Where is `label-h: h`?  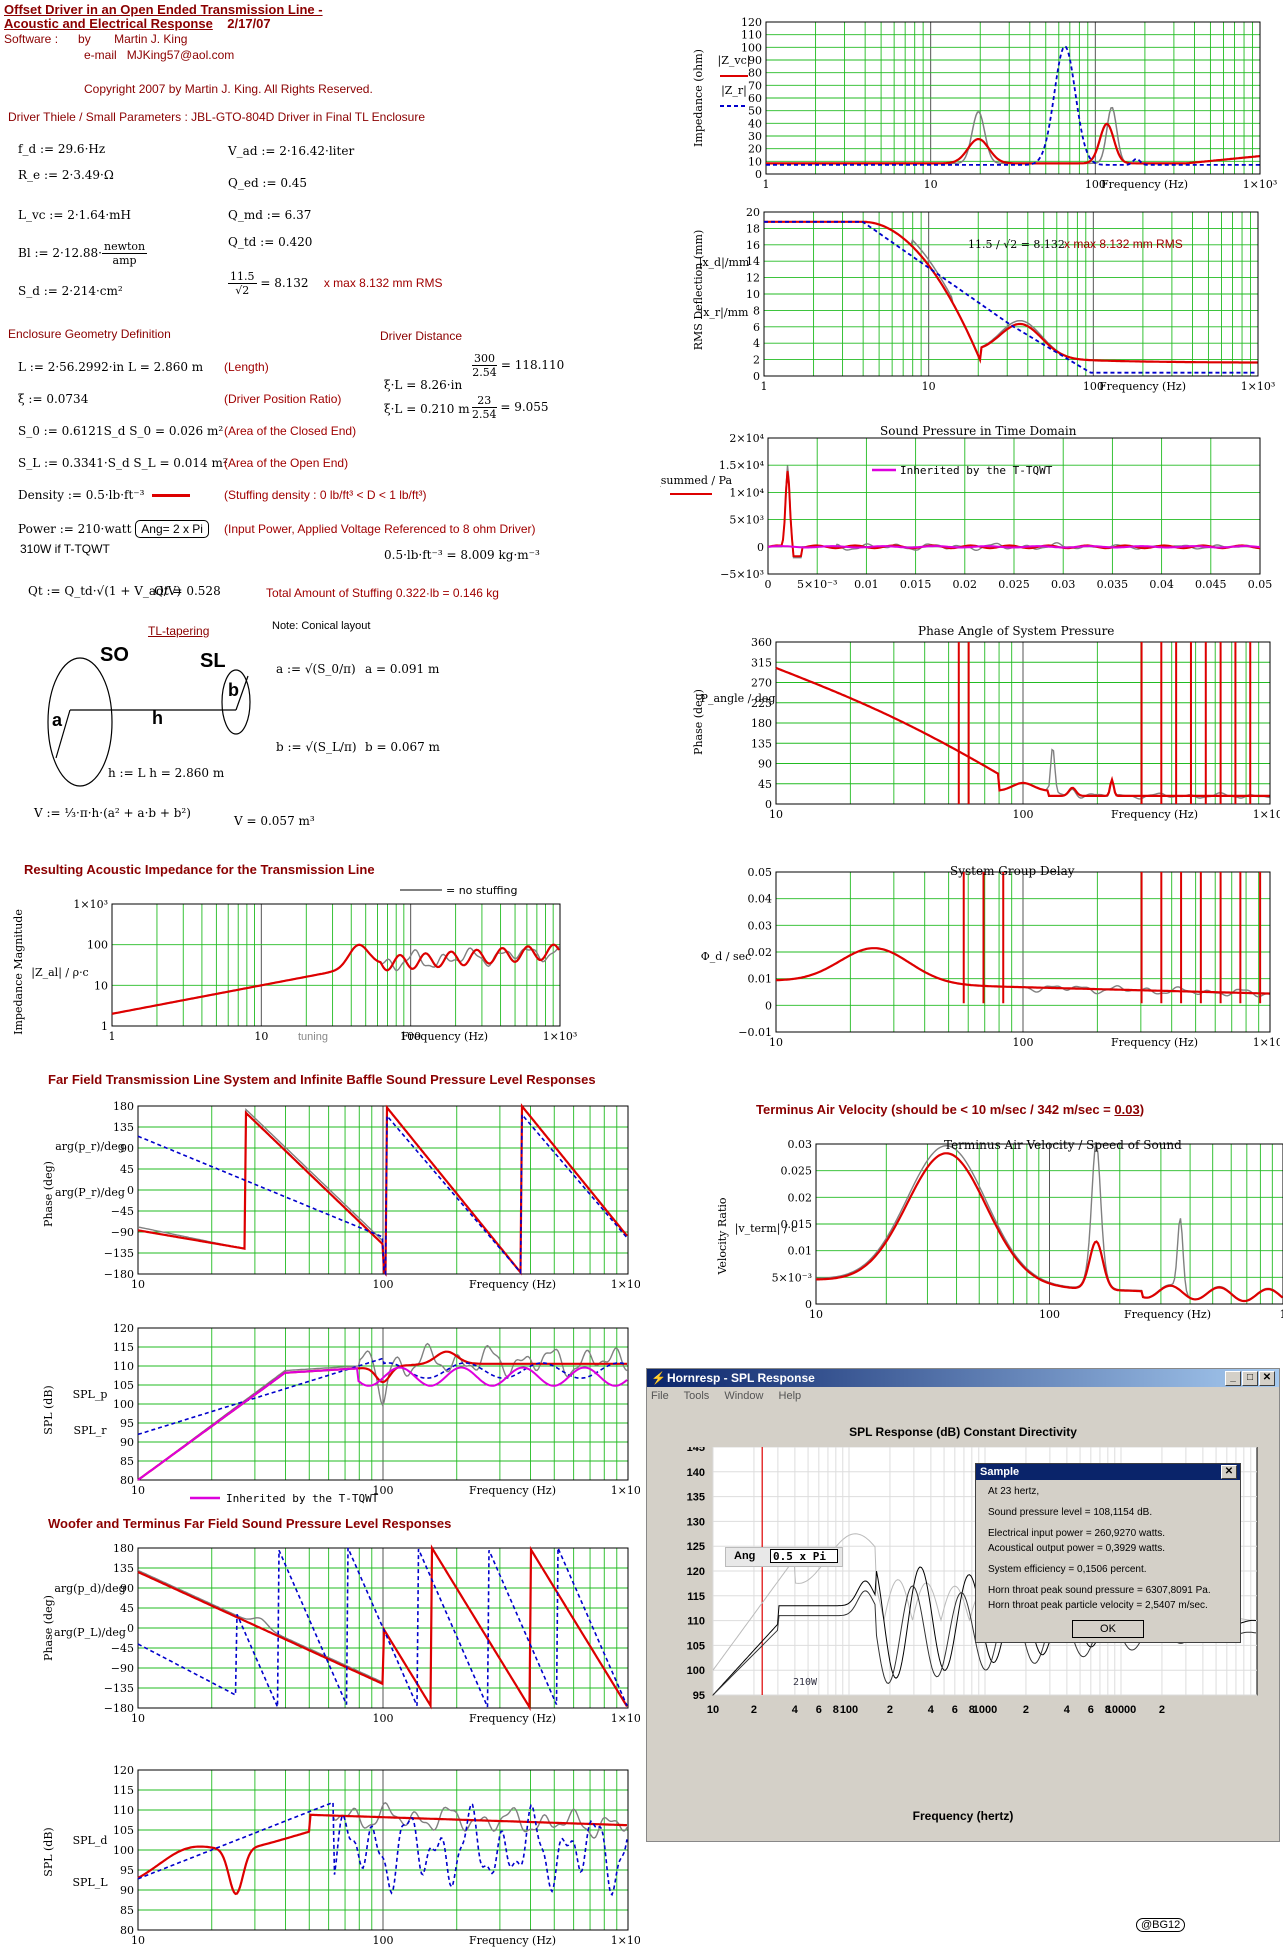
label-h: h is located at coordinates (157, 718).